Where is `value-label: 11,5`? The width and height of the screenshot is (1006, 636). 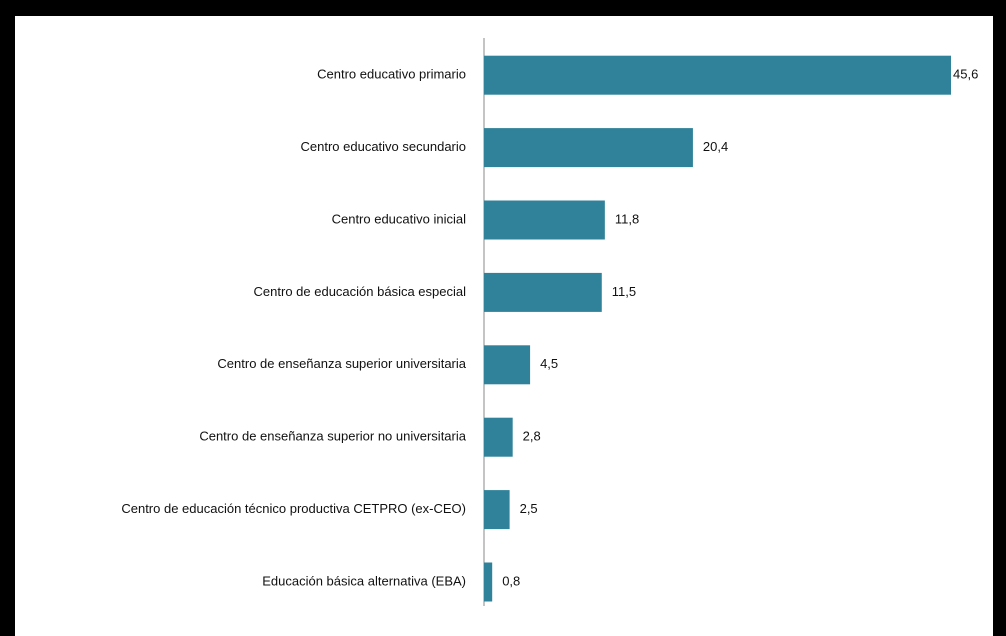 value-label: 11,5 is located at coordinates (624, 291).